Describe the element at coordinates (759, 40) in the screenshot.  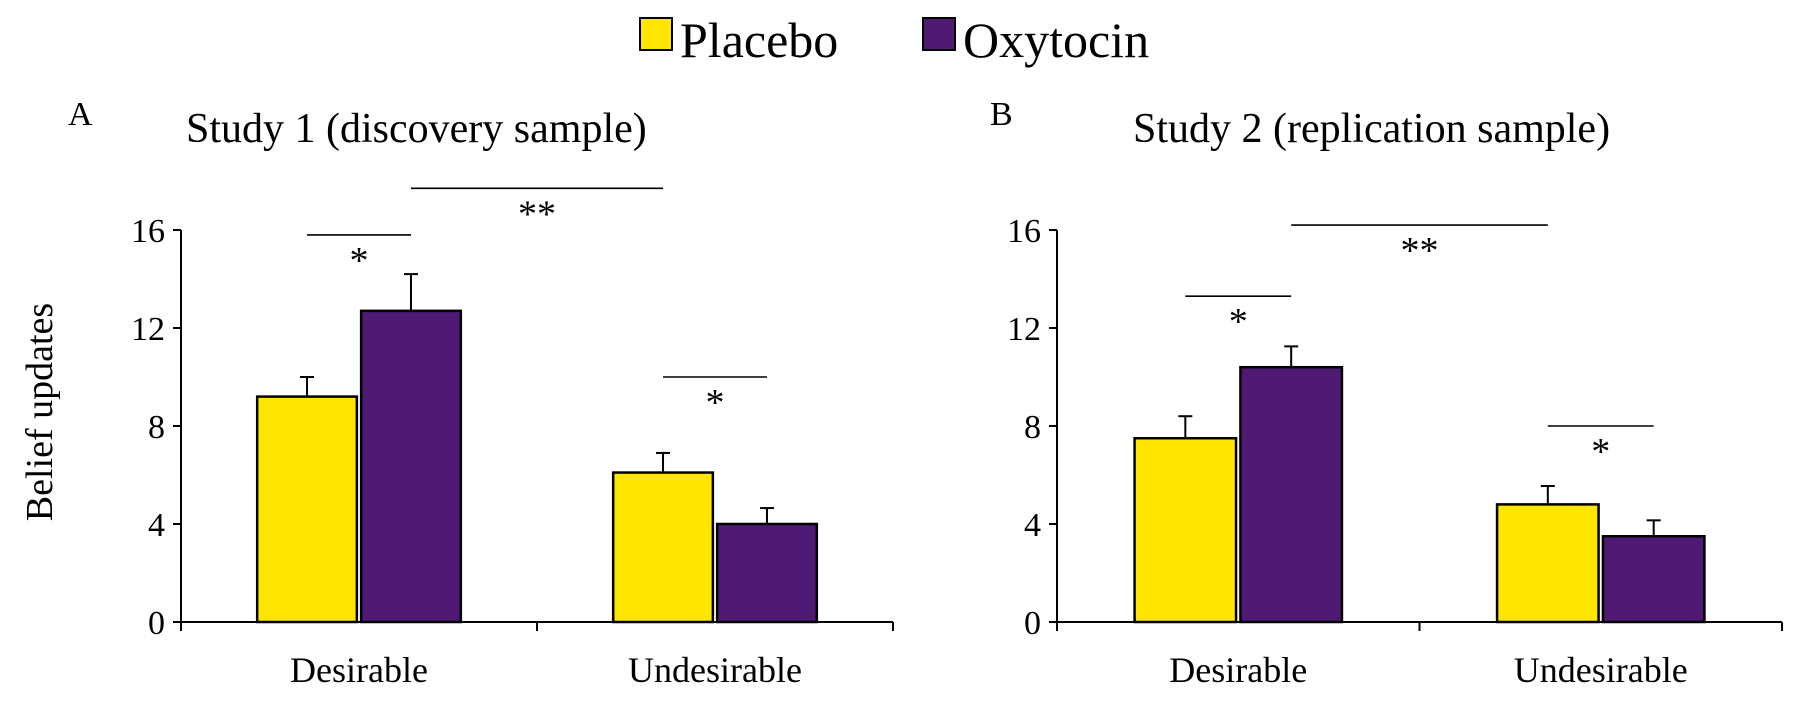
I see `legend-label-placebo: Placebo` at that location.